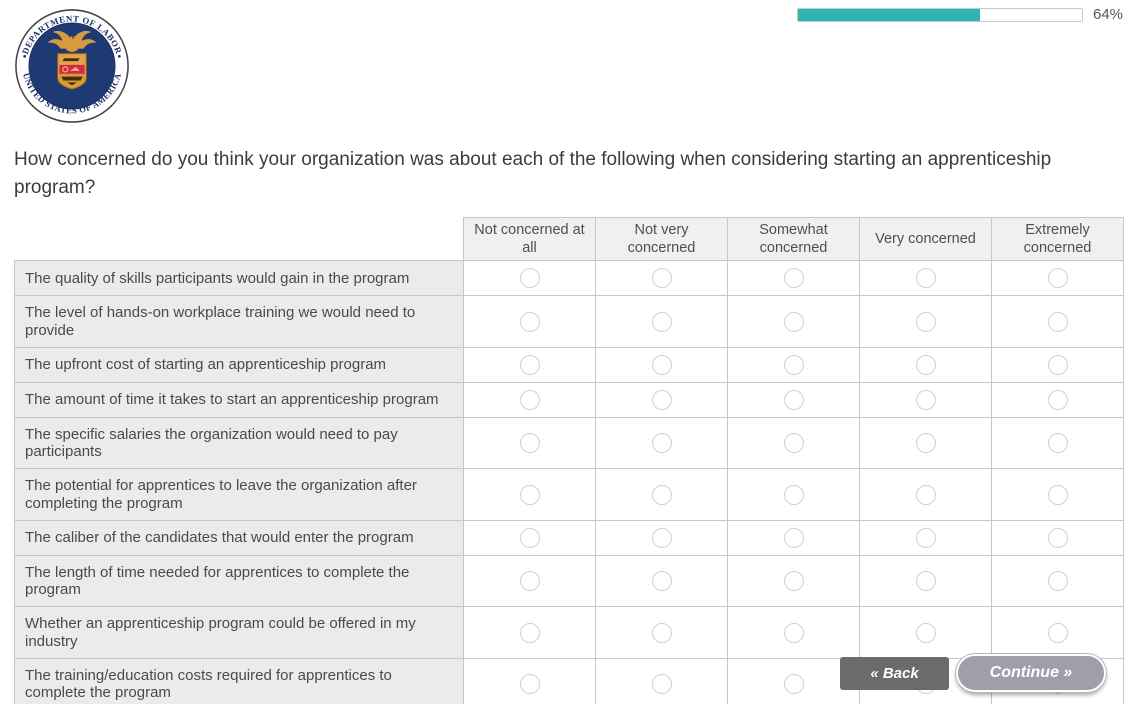 The image size is (1136, 704). What do you see at coordinates (793, 684) in the screenshot?
I see `radio-button-row9-col2` at bounding box center [793, 684].